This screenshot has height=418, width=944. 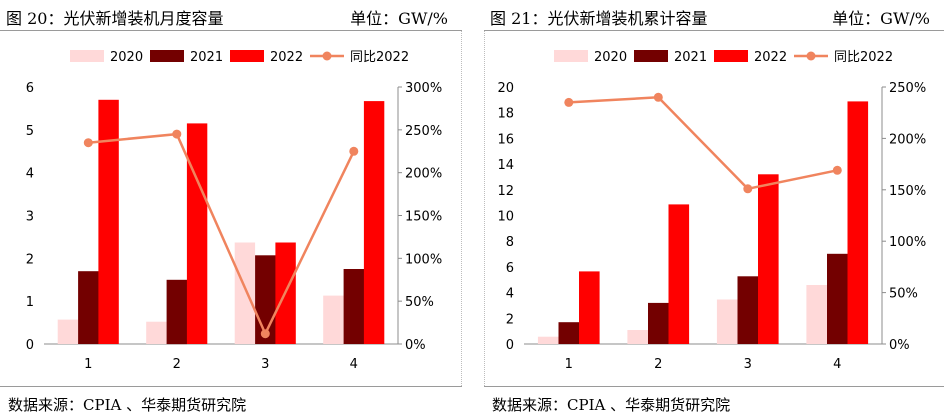 What do you see at coordinates (714, 15) in the screenshot?
I see `panel-header: 图 21：光伏新增装机累计容量 单位：GW/%` at bounding box center [714, 15].